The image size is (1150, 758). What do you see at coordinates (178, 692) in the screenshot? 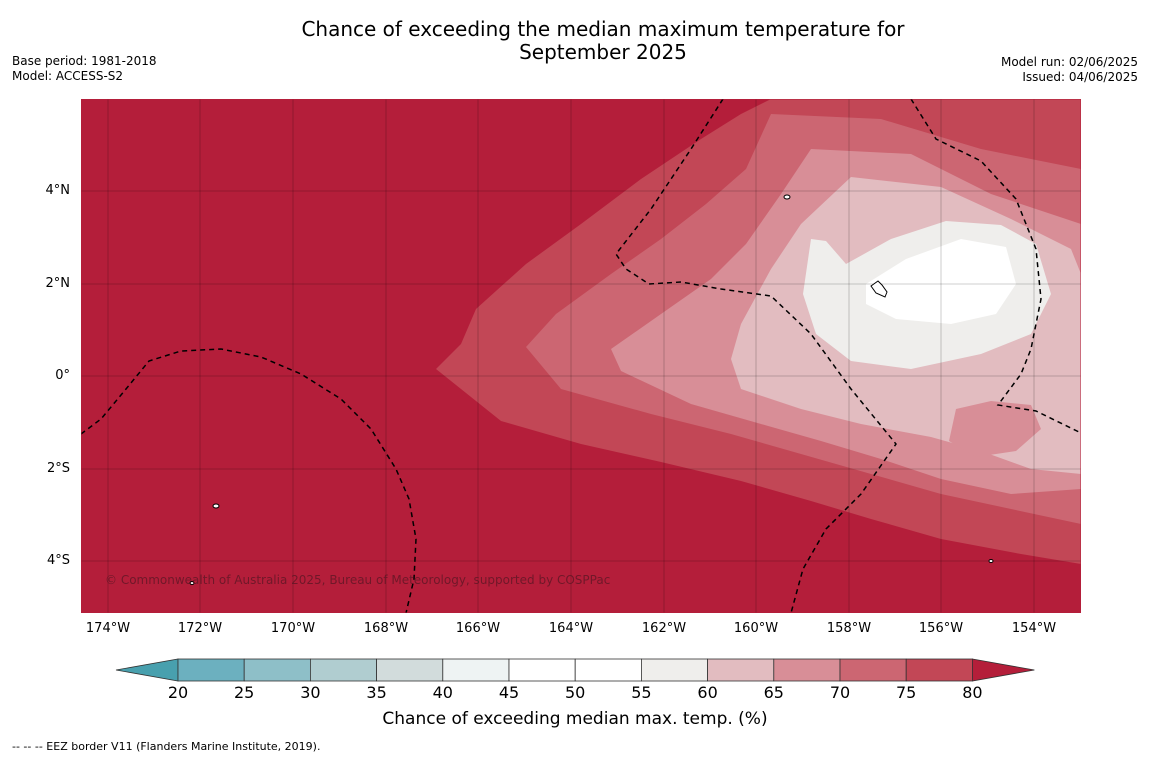
I see `colorbar-tick-label: 20` at bounding box center [178, 692].